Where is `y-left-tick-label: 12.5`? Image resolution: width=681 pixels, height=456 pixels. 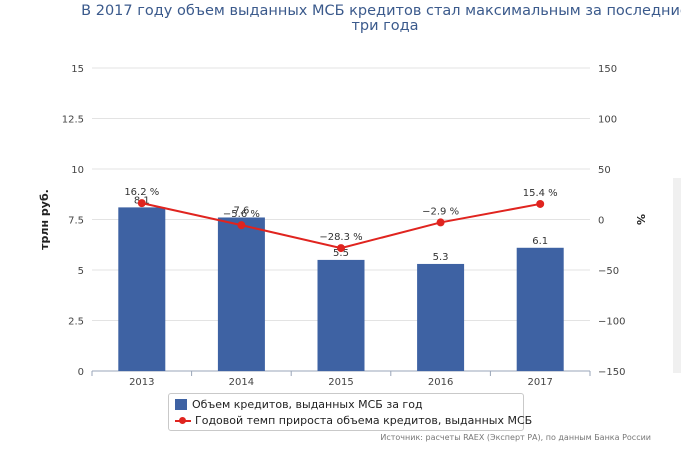 y-left-tick-label: 12.5 is located at coordinates (73, 120).